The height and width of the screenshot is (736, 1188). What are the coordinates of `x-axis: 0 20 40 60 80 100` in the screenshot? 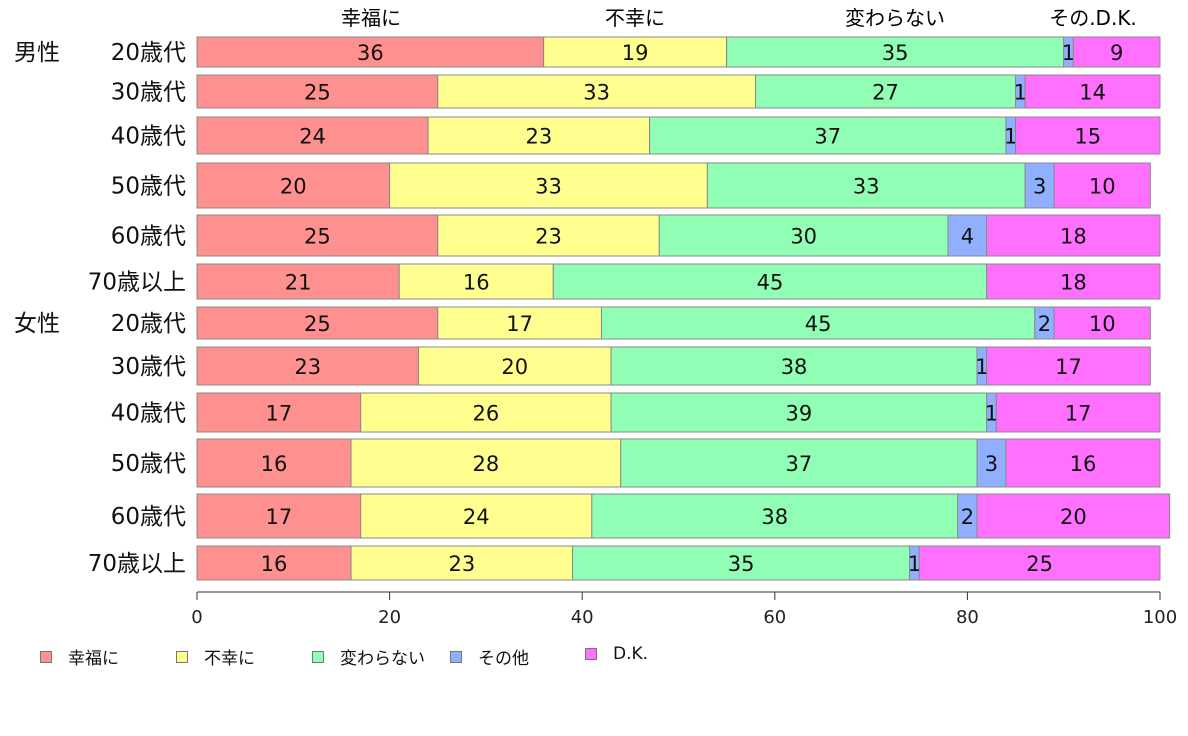 It's located at (684, 609).